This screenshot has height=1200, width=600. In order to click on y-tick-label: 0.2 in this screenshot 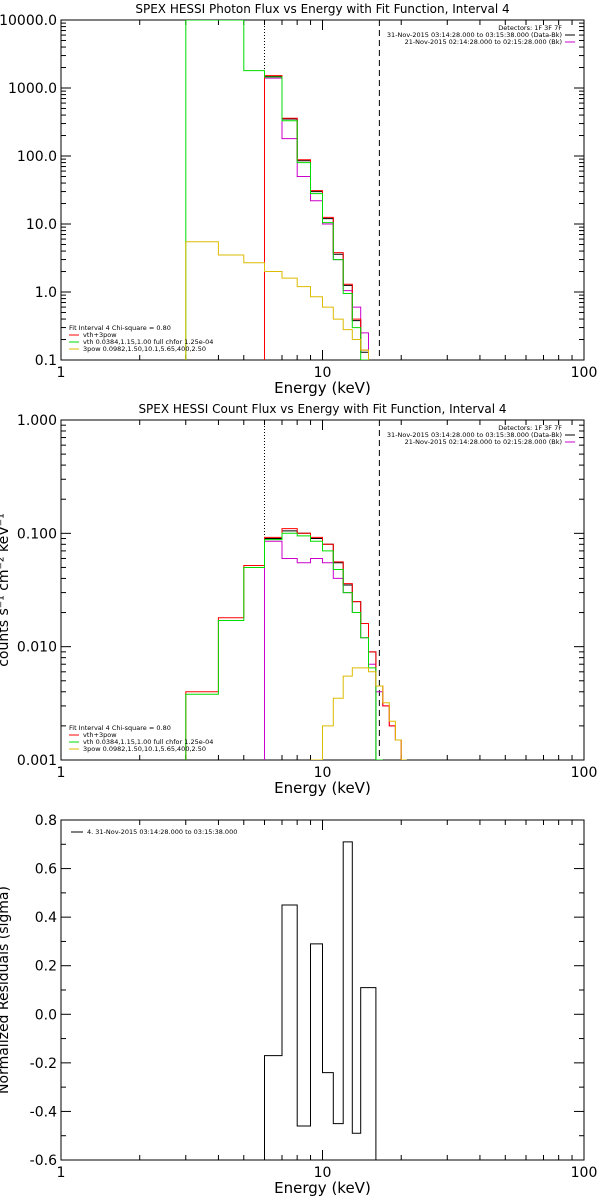, I will do `click(46, 967)`.